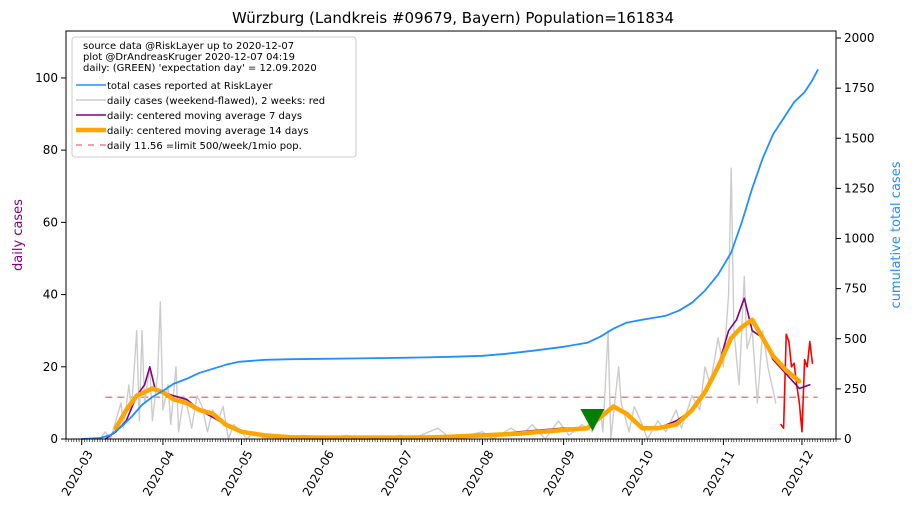 This screenshot has width=915, height=516. What do you see at coordinates (855, 389) in the screenshot?
I see `y-right-tick-label: 250` at bounding box center [855, 389].